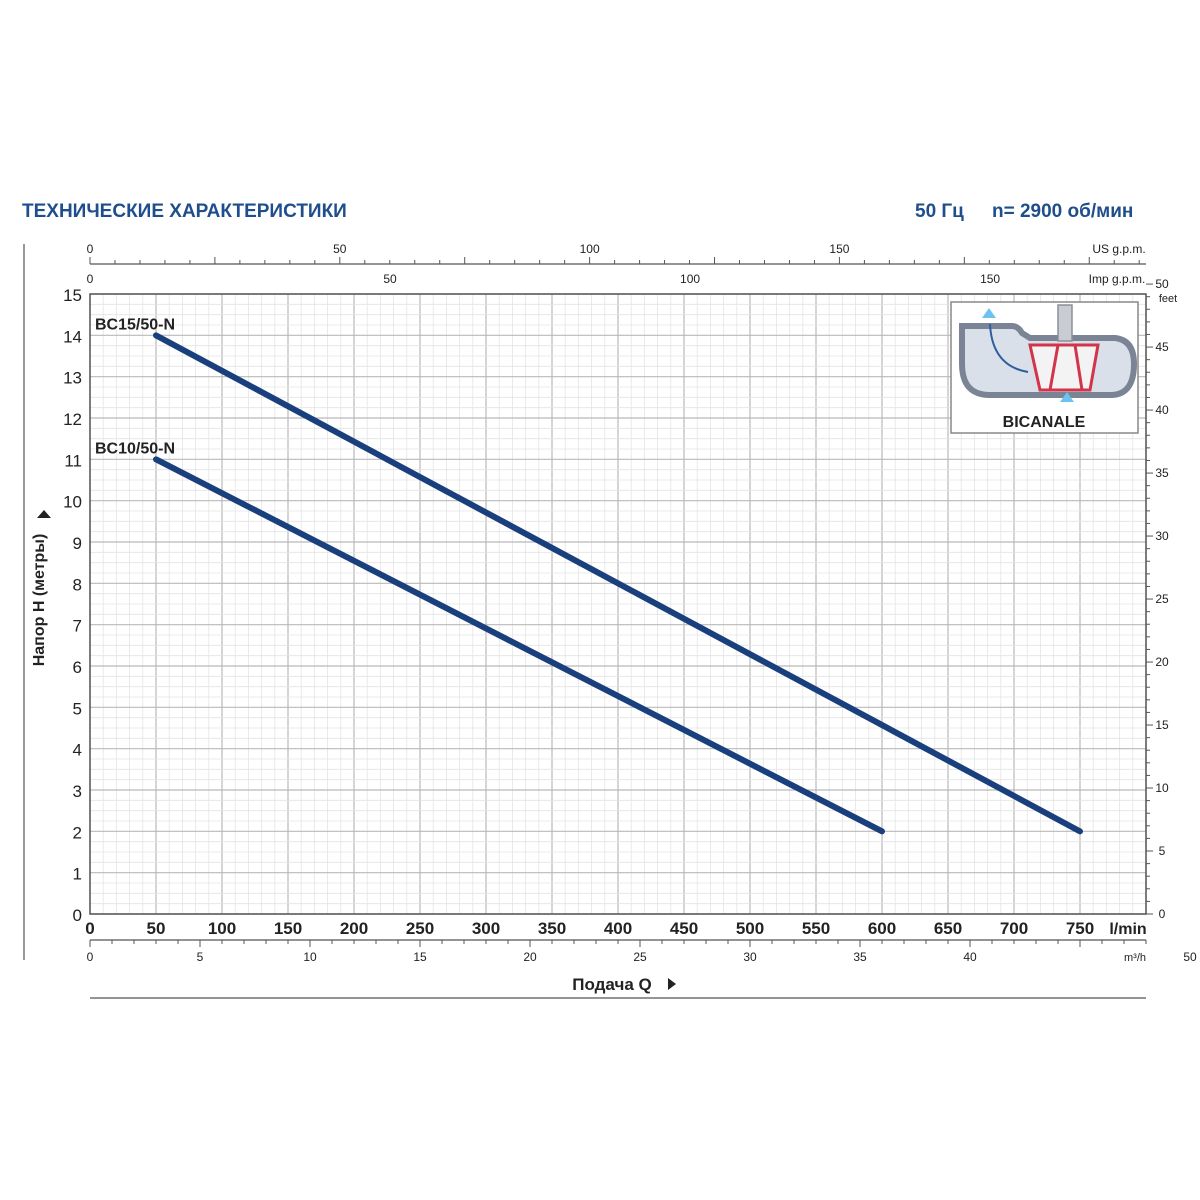 This screenshot has width=1200, height=1200. What do you see at coordinates (156, 928) in the screenshot?
I see `x-tick-label: 50` at bounding box center [156, 928].